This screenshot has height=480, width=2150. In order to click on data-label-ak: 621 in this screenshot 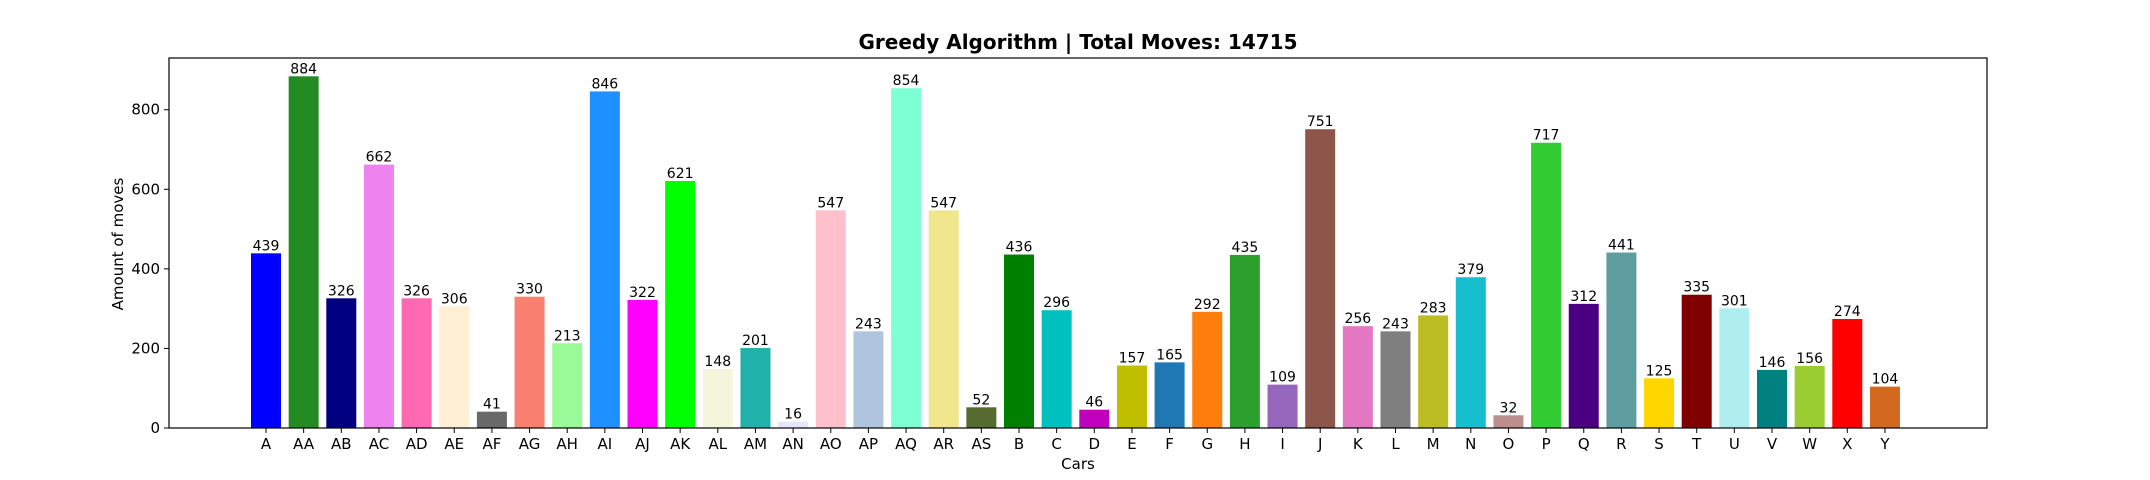, I will do `click(680, 174)`.